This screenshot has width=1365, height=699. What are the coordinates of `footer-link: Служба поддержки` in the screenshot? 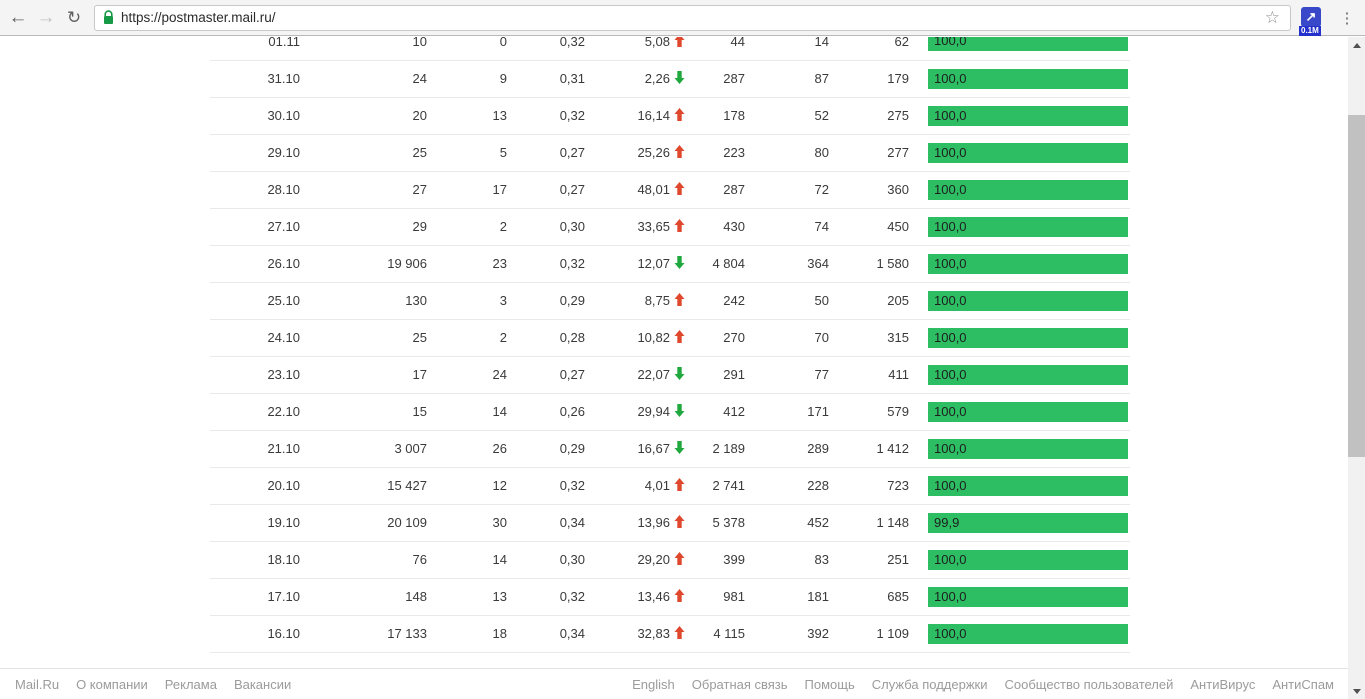 It's located at (929, 684).